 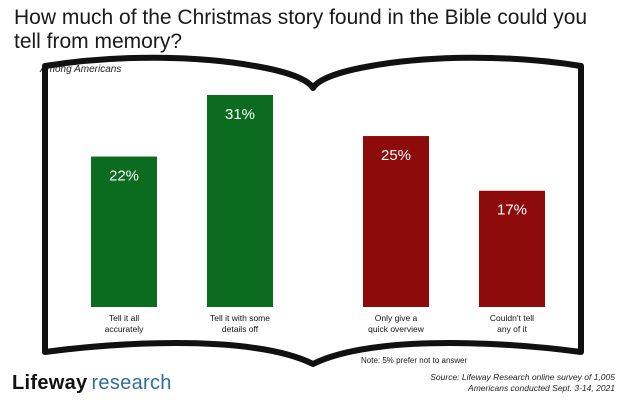 I want to click on category-label-3-line-1: Only give a, so click(x=396, y=318).